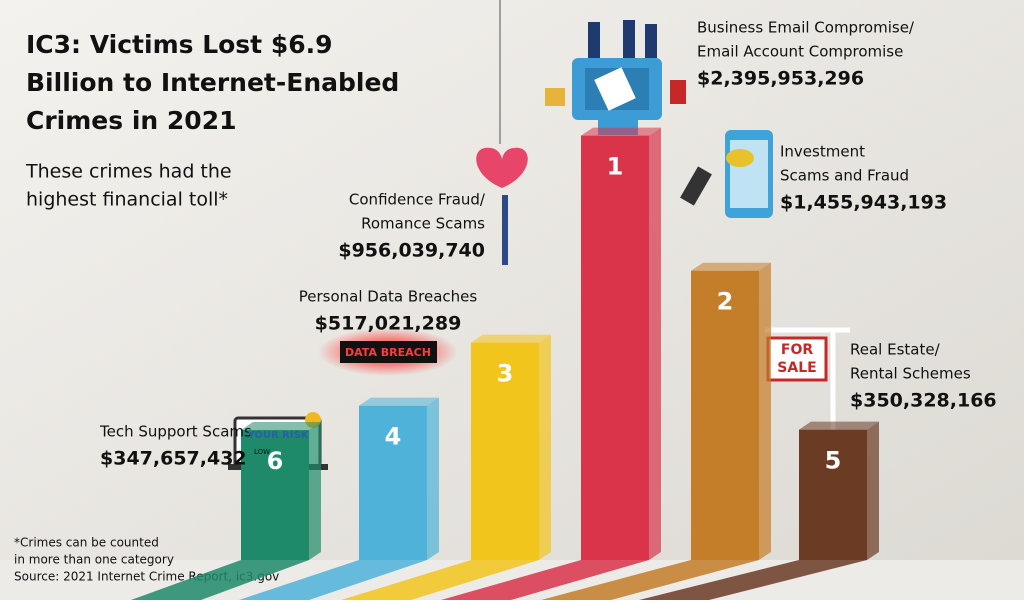 The image size is (1024, 604). What do you see at coordinates (923, 401) in the screenshot?
I see `value-label: $350,328,166` at bounding box center [923, 401].